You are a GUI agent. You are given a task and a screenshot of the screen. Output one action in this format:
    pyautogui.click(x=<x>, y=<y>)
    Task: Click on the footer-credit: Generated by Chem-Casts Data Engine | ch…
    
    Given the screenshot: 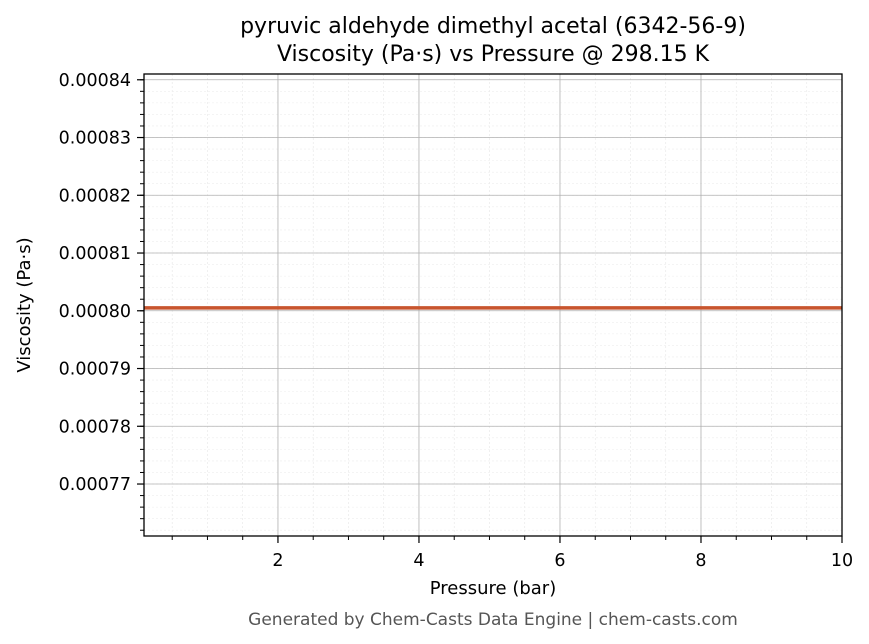 What is the action you would take?
    pyautogui.click(x=493, y=620)
    